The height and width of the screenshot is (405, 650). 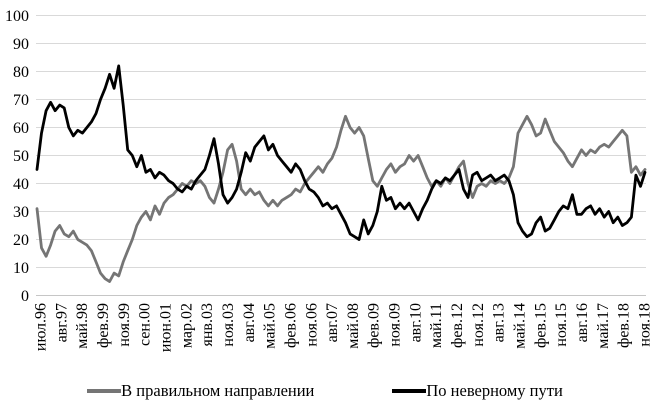 I want to click on legend-item-wrong-path: По неверному пути, so click(x=477, y=390).